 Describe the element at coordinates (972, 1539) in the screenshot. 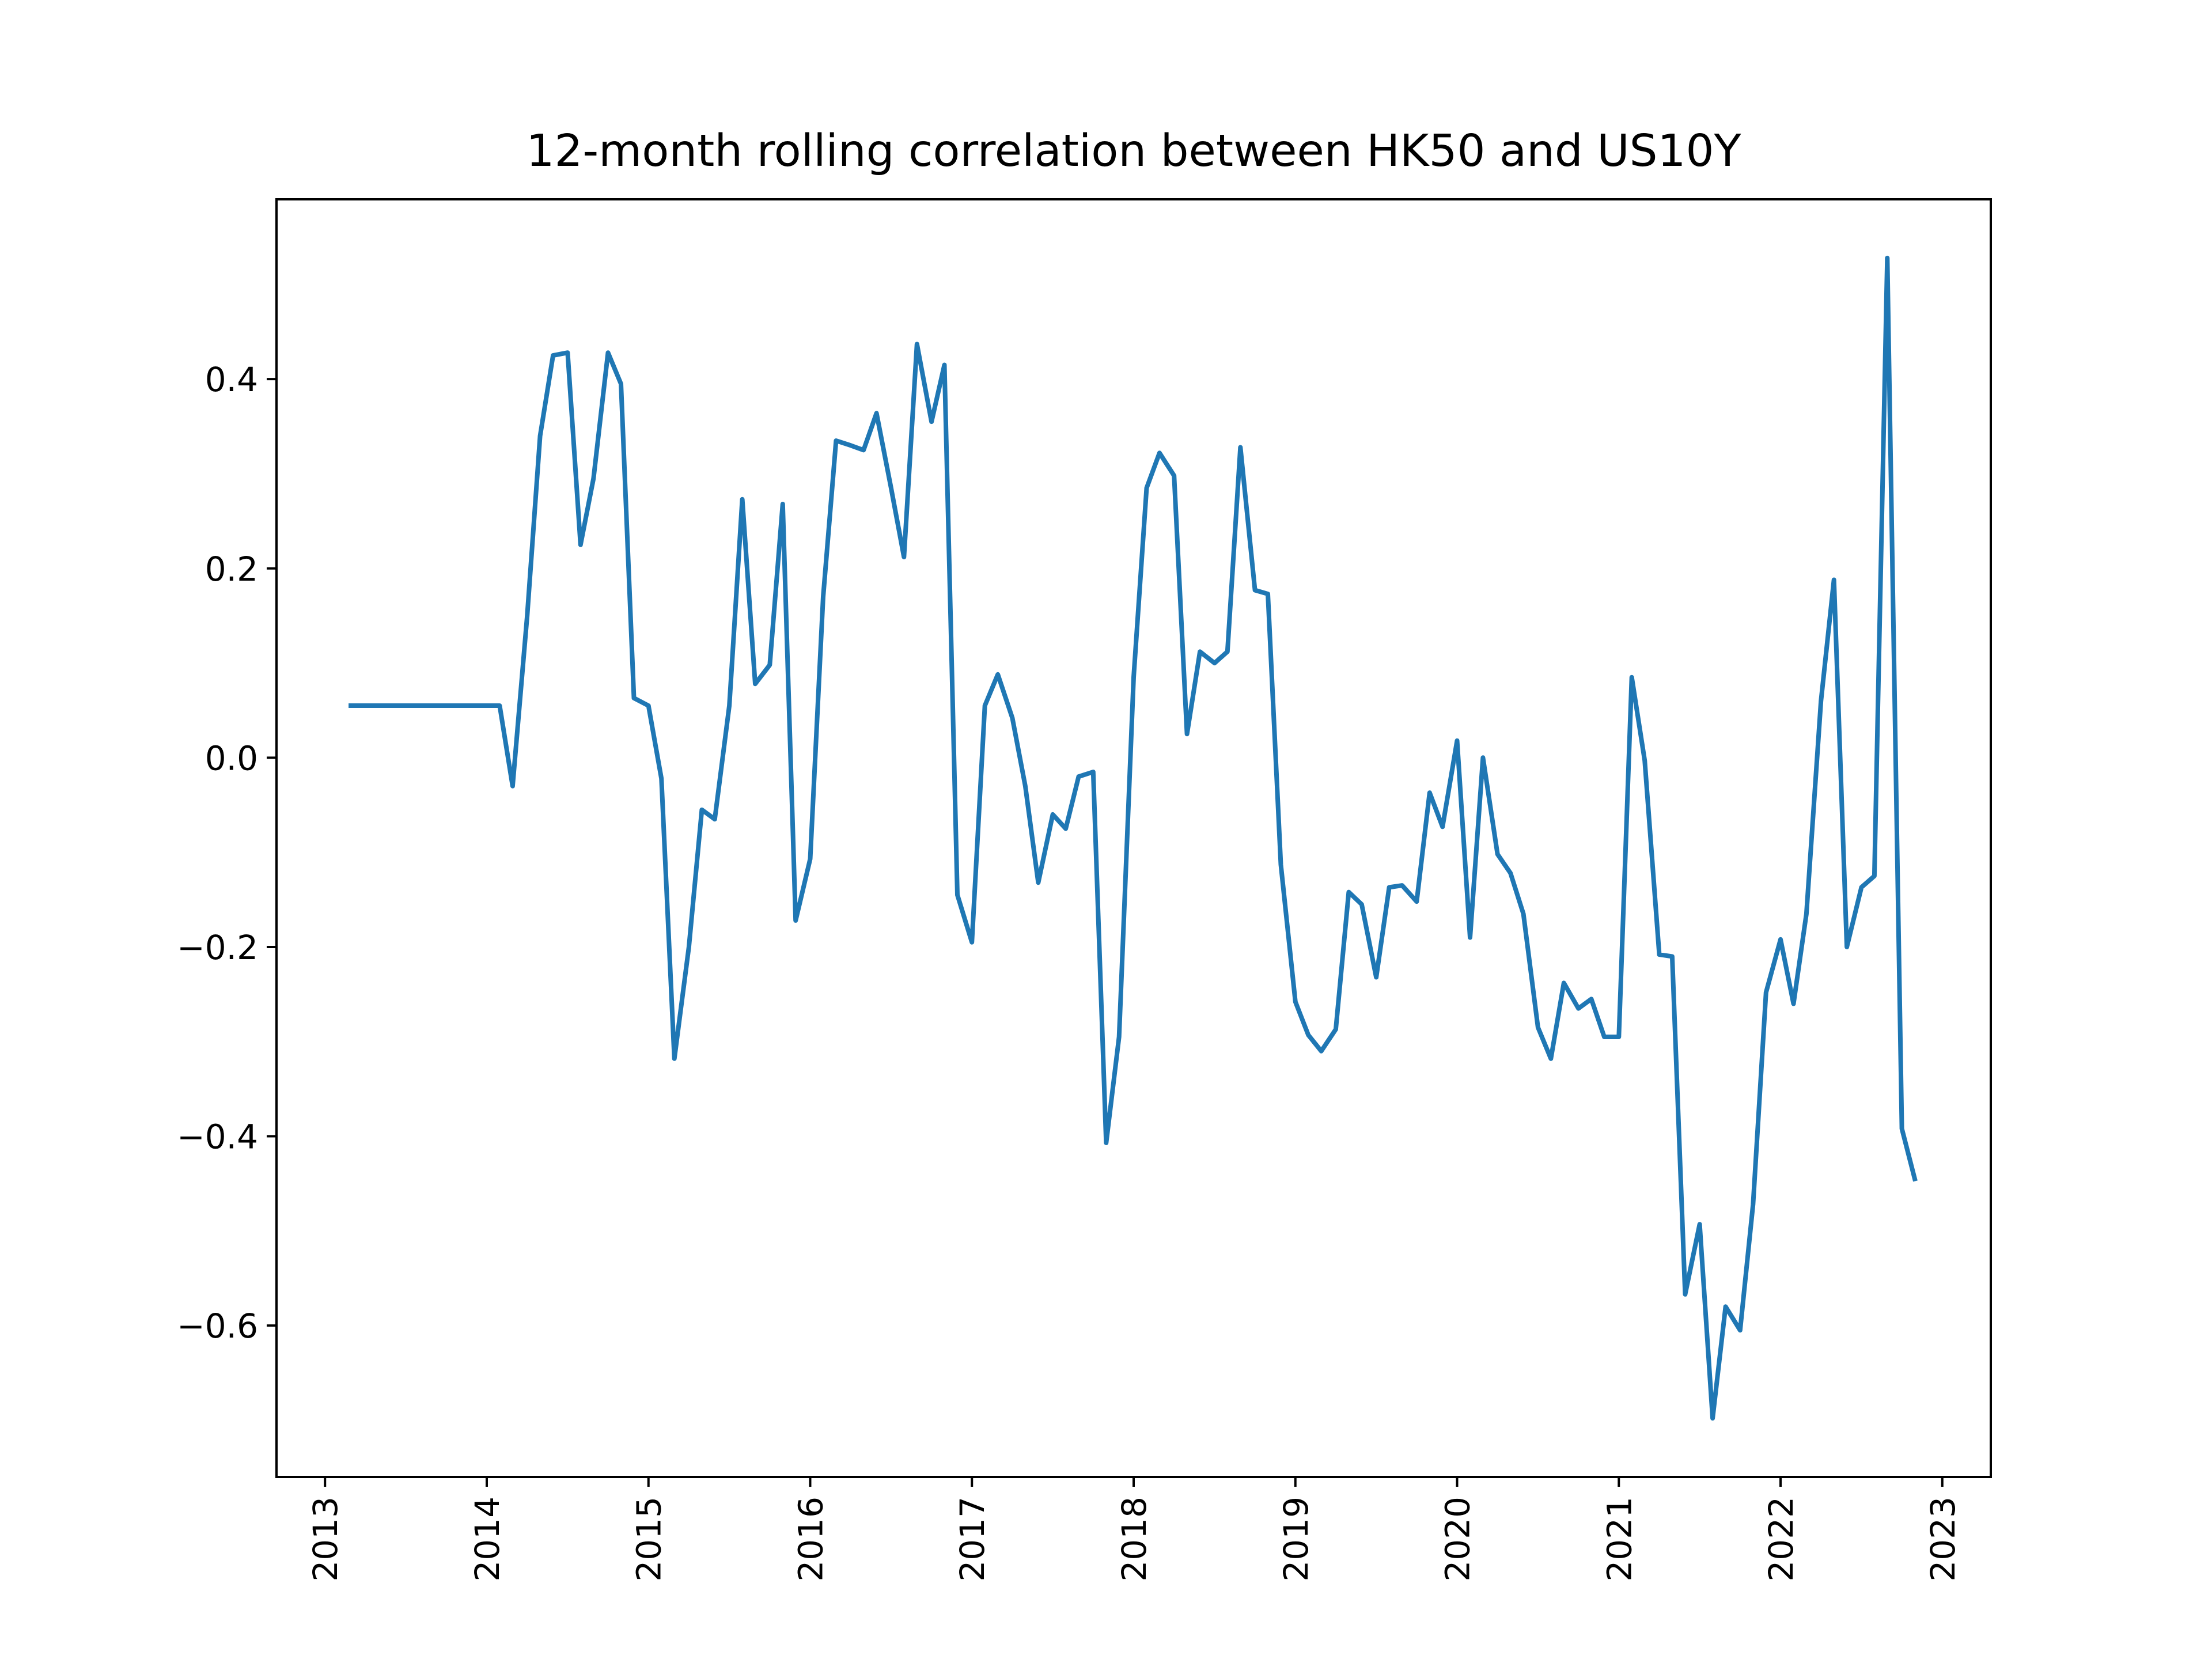

I see `x-tick-label: 2017` at that location.